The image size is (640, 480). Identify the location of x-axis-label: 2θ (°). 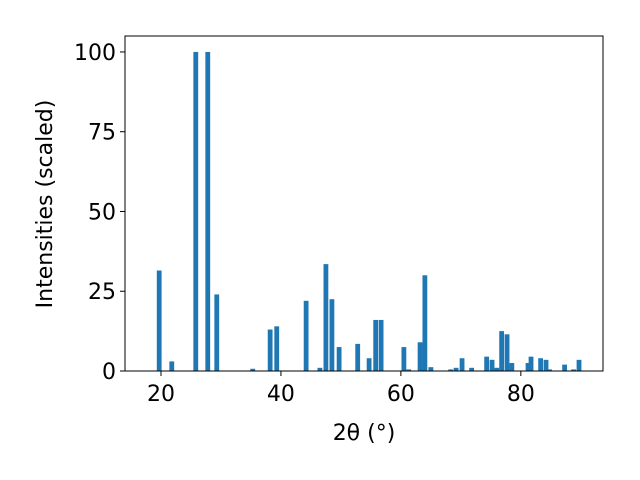
(364, 433).